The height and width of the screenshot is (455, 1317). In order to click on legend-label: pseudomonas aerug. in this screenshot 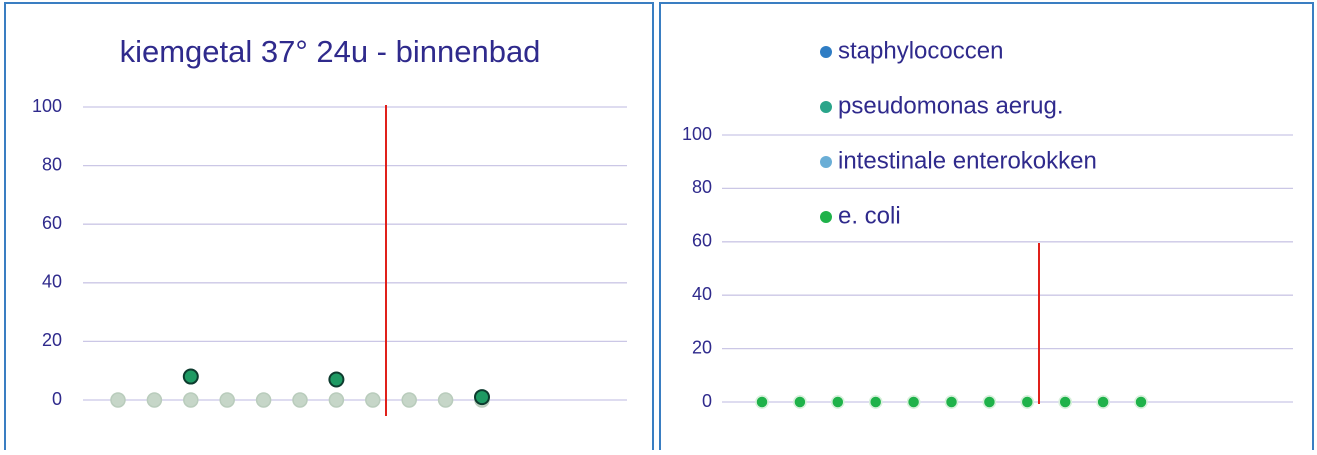, I will do `click(951, 105)`.